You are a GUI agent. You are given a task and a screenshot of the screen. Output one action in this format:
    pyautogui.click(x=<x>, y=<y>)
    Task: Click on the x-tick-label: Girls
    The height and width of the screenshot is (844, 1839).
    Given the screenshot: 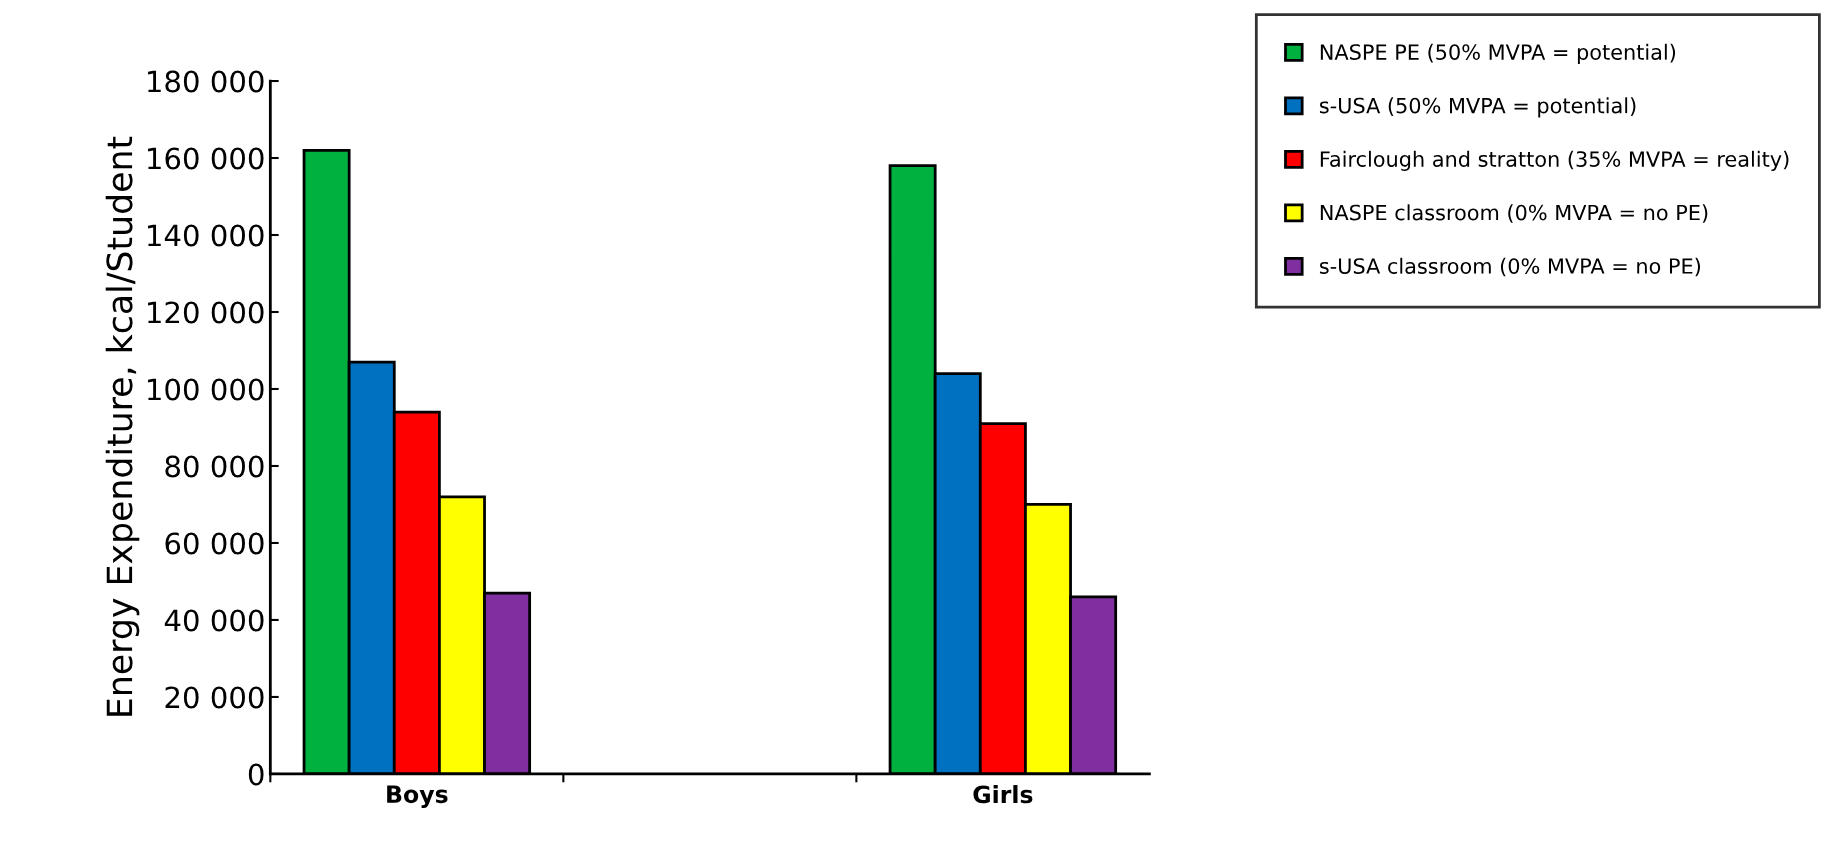 What is the action you would take?
    pyautogui.click(x=1003, y=794)
    